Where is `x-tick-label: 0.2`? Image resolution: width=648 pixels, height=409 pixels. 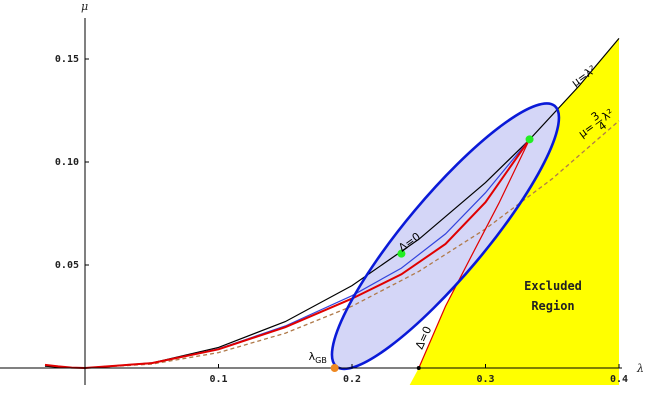 x-tick-label: 0.2 is located at coordinates (352, 379).